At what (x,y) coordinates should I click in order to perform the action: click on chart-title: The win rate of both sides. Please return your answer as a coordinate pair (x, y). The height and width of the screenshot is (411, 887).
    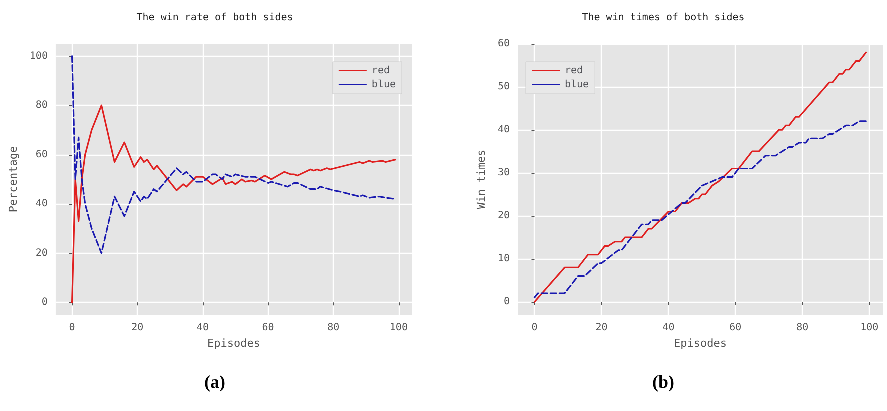
    Looking at the image, I should click on (215, 18).